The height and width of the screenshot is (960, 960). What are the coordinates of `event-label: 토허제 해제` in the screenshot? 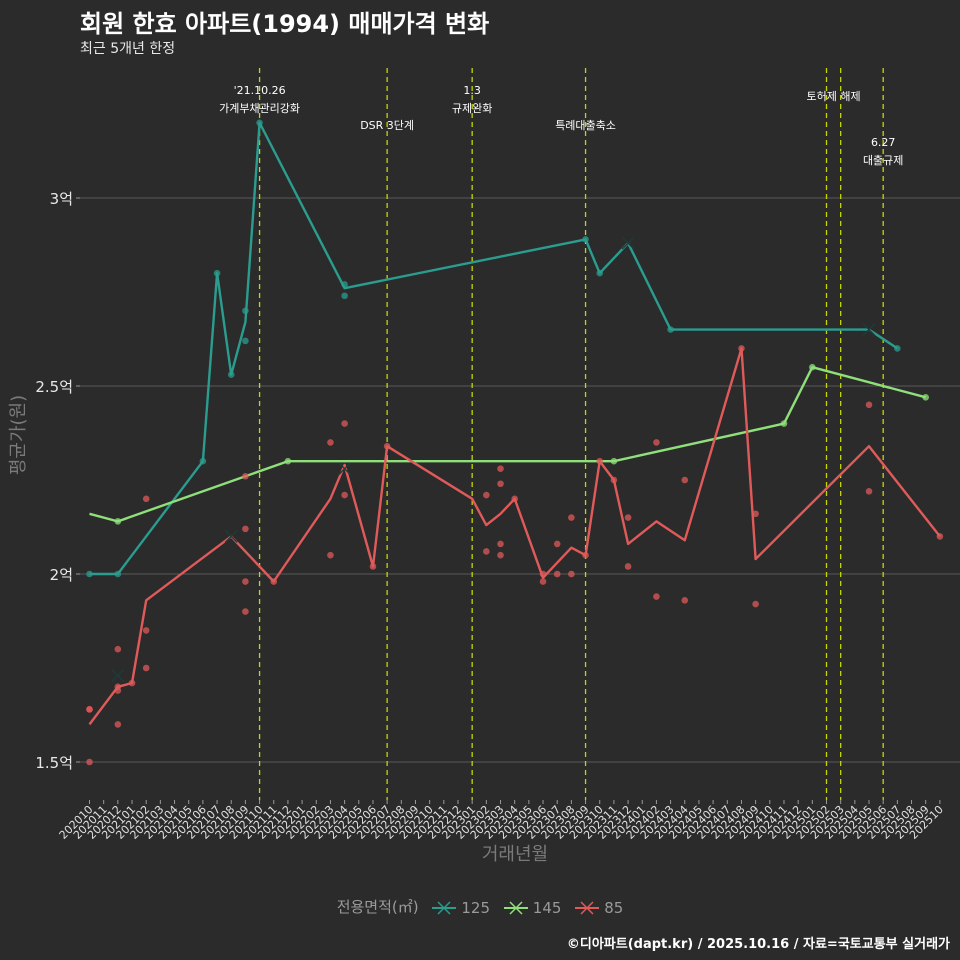 It's located at (834, 96).